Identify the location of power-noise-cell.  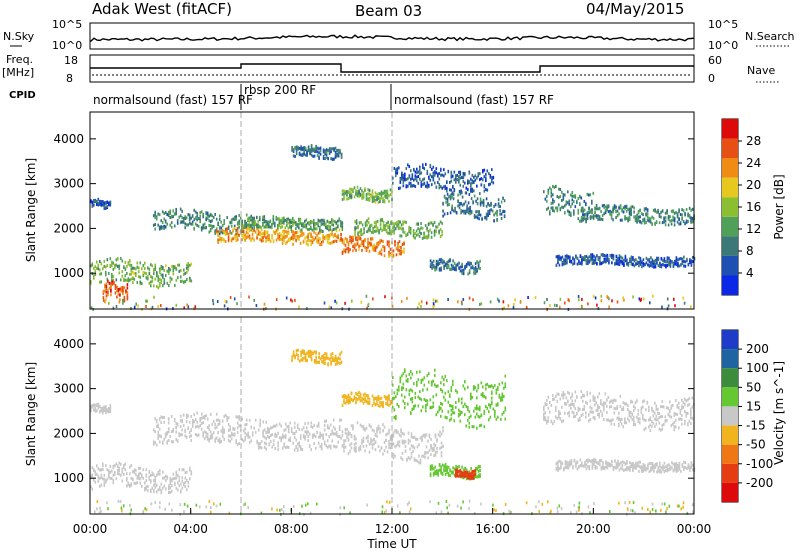
(691, 307).